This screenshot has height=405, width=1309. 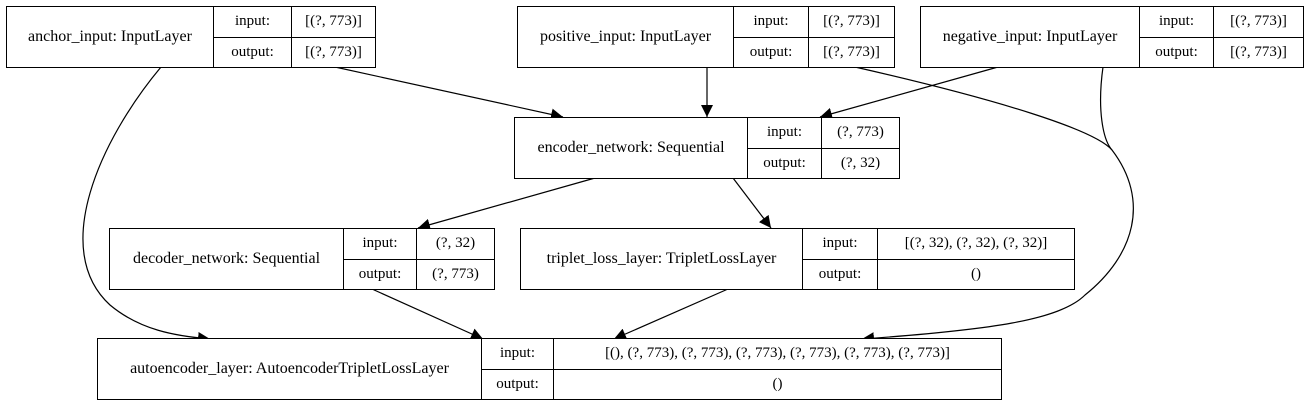 What do you see at coordinates (427, 314) in the screenshot?
I see `edge-decoder-to-autoencoder` at bounding box center [427, 314].